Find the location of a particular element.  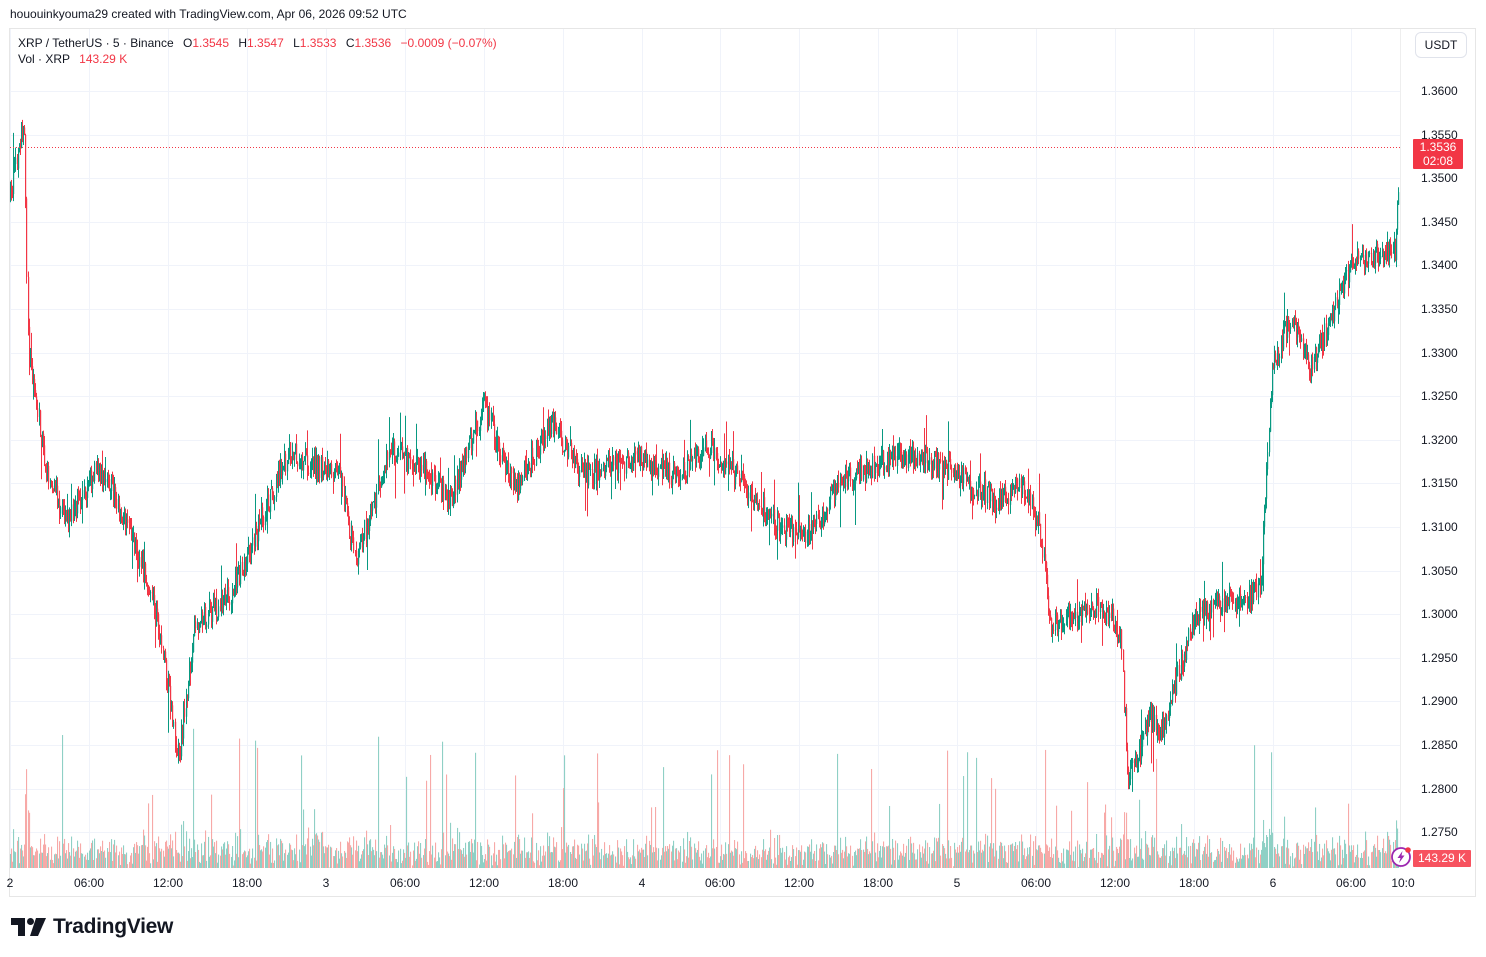

time-tick-label: 5 is located at coordinates (957, 883).